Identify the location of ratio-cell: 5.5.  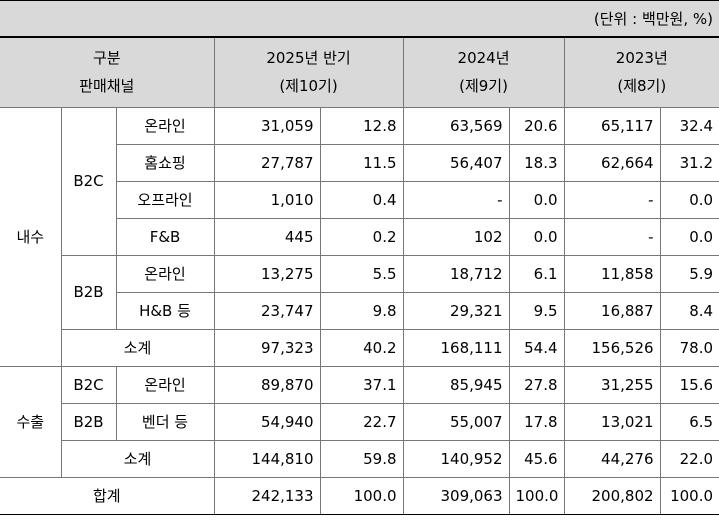
(361, 273).